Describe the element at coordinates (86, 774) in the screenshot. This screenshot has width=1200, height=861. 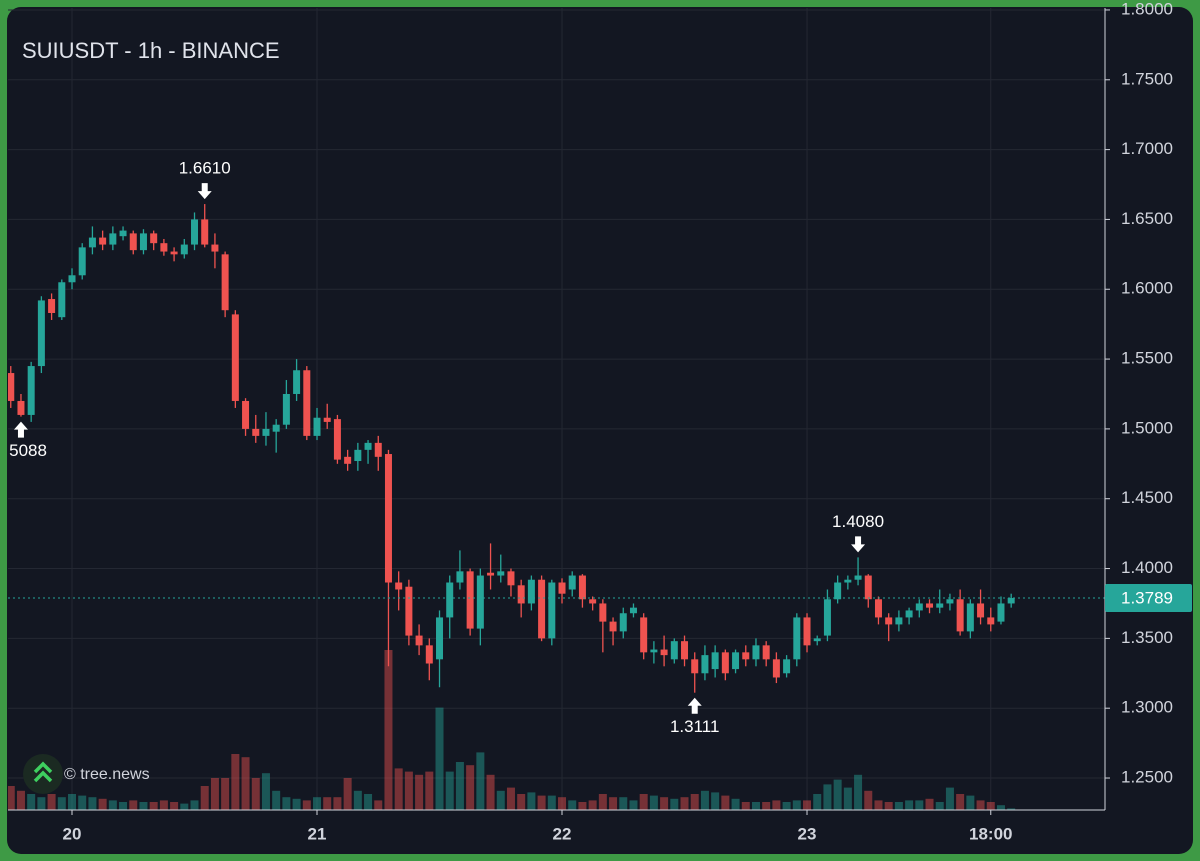
I see `watermark: © tree.news` at that location.